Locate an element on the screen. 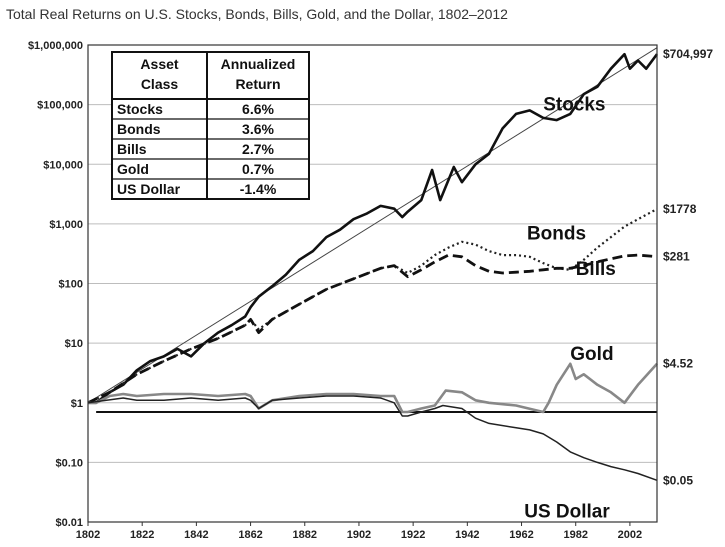 This screenshot has height=547, width=725. us-dollar-end-label: $0.05 is located at coordinates (678, 480).